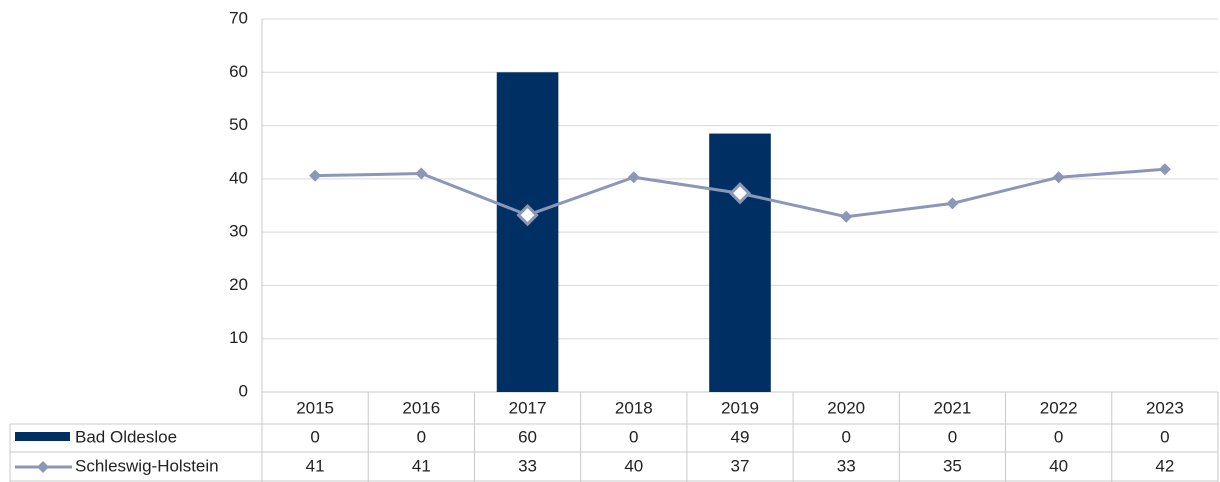  I want to click on y-tick-label: 30, so click(238, 231).